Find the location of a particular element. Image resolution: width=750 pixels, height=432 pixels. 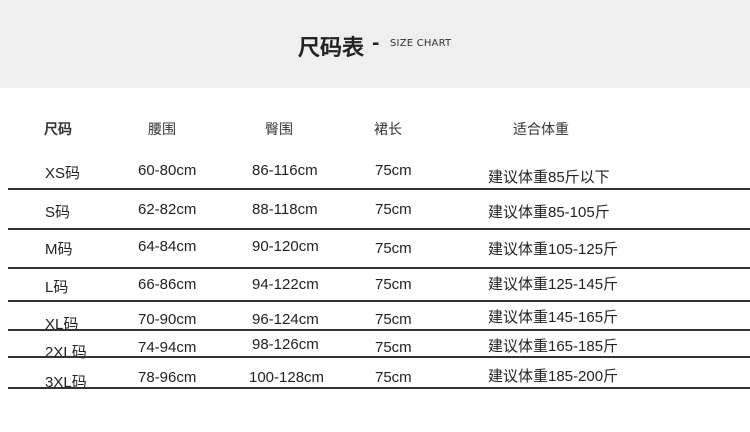

page-title: 尺码表 is located at coordinates (331, 48).